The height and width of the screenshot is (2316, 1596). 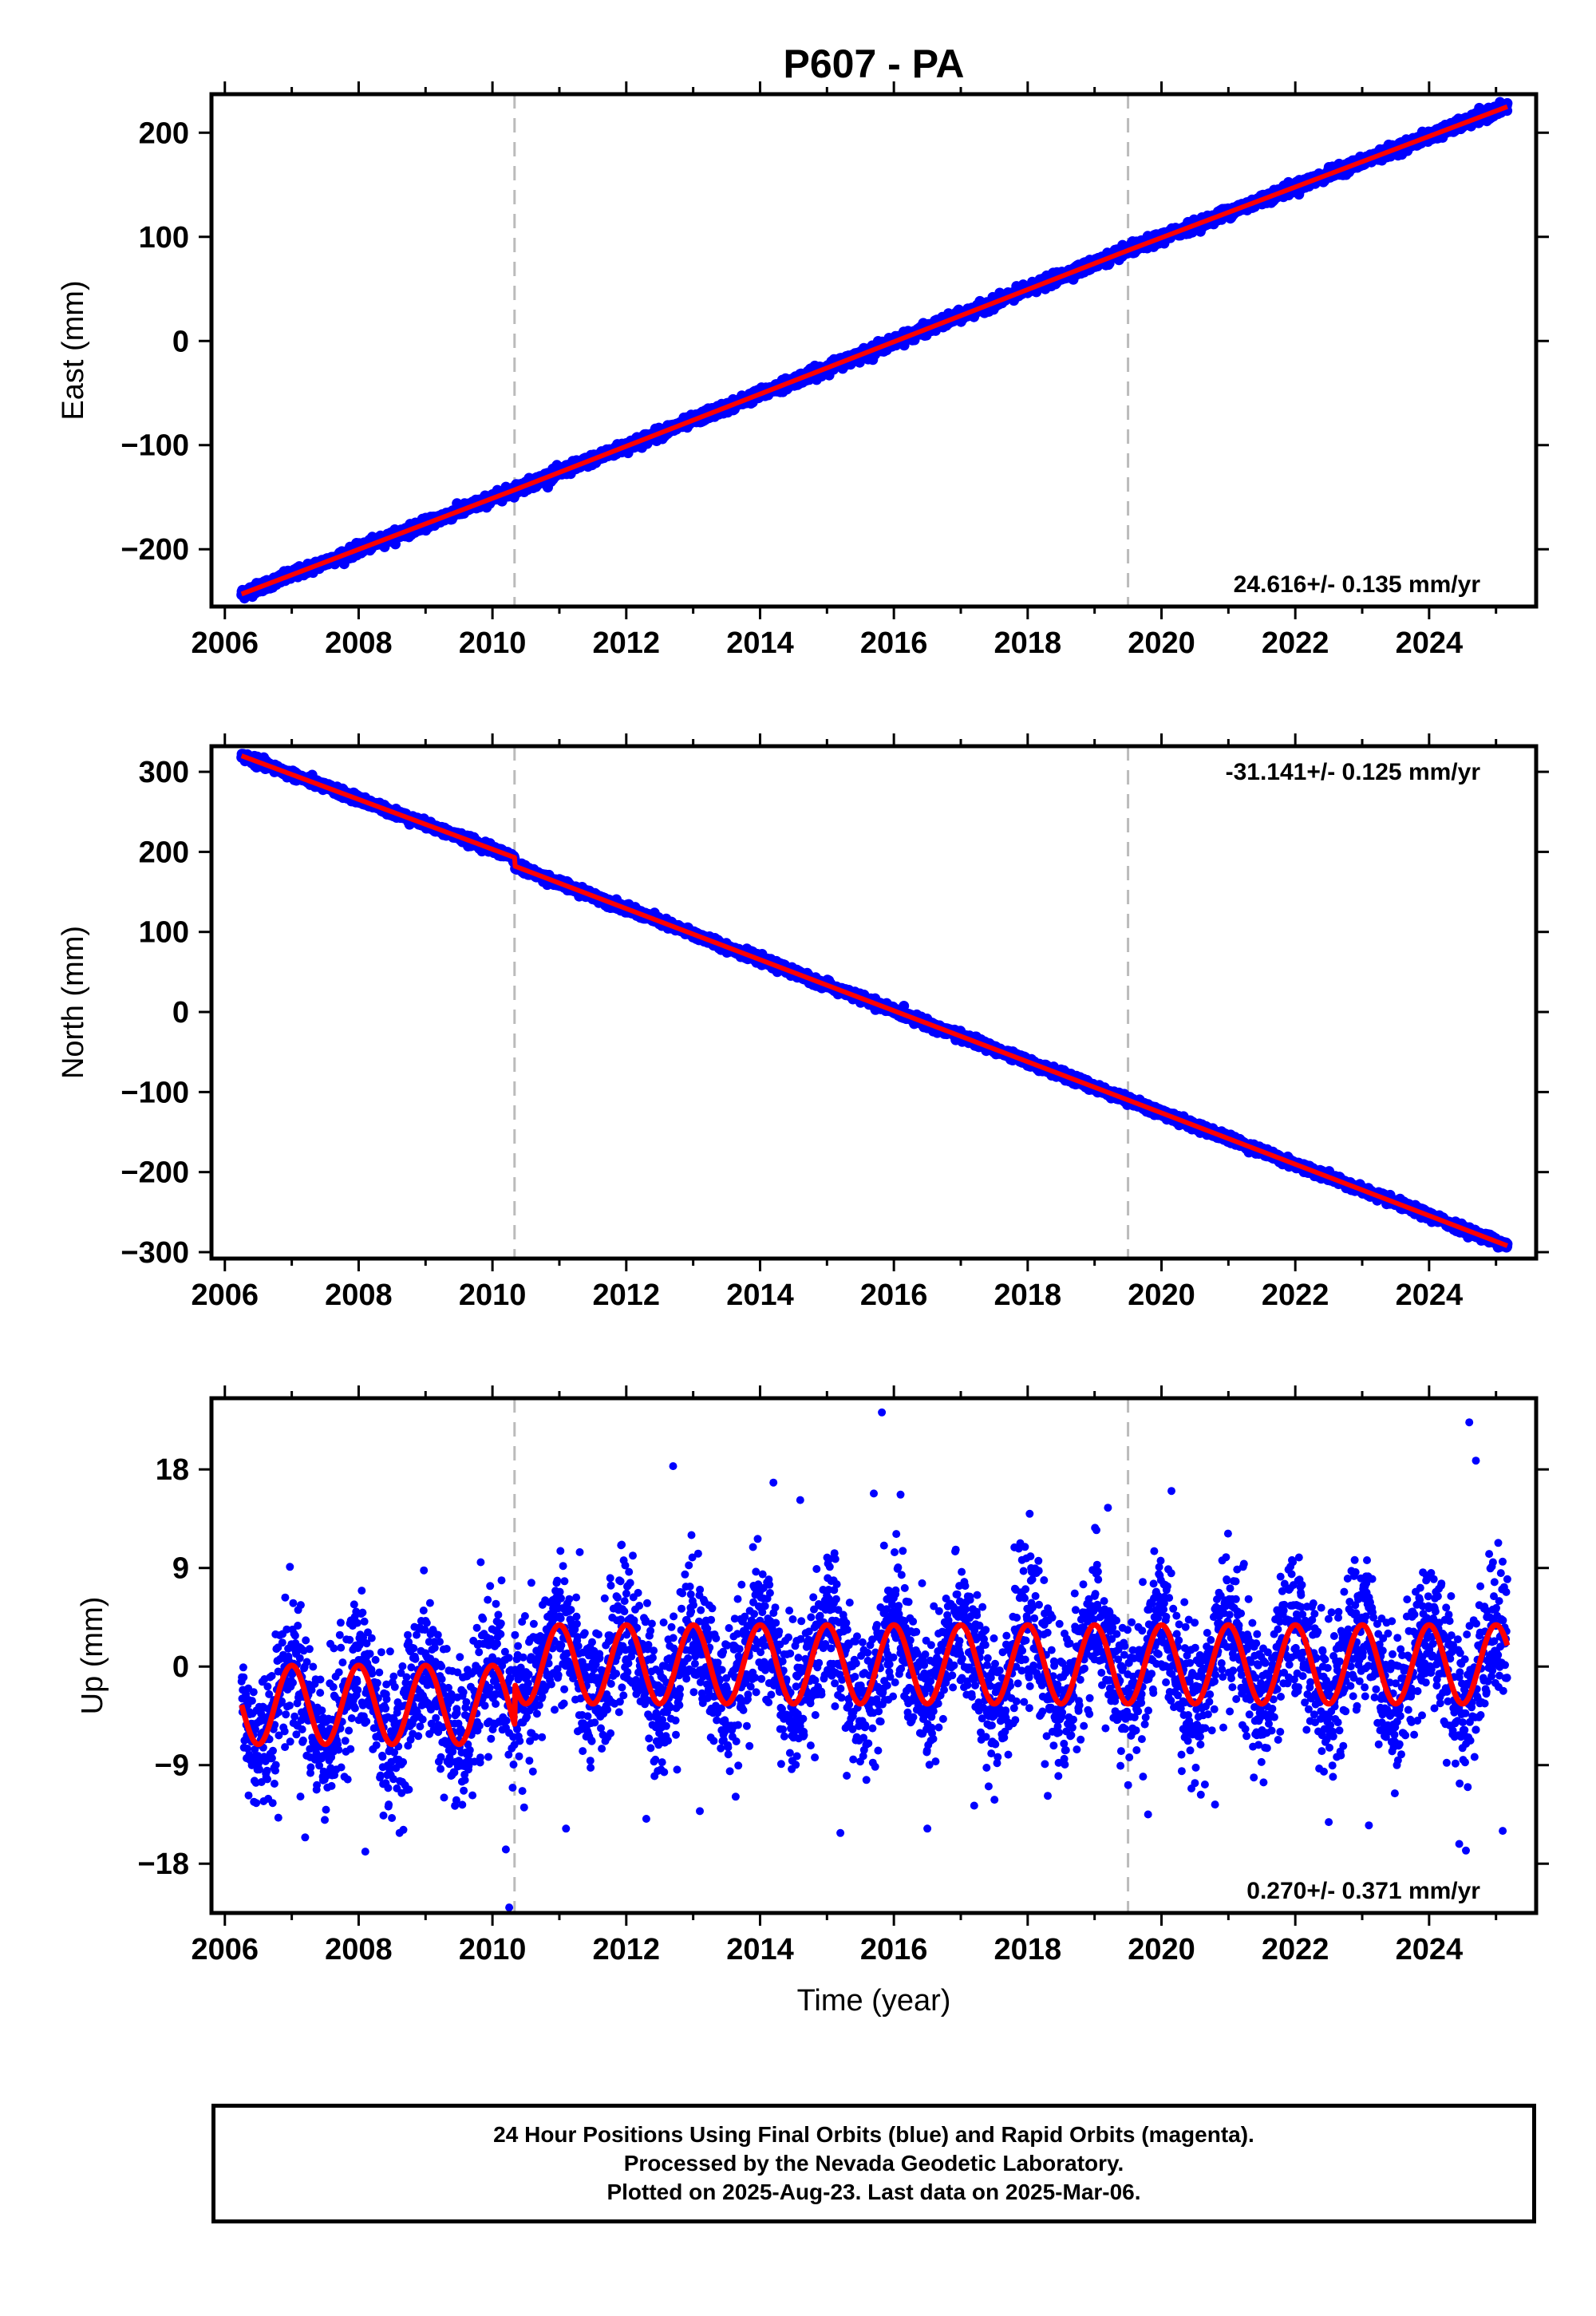 I want to click on x-tick-label: 2024, so click(x=1430, y=643).